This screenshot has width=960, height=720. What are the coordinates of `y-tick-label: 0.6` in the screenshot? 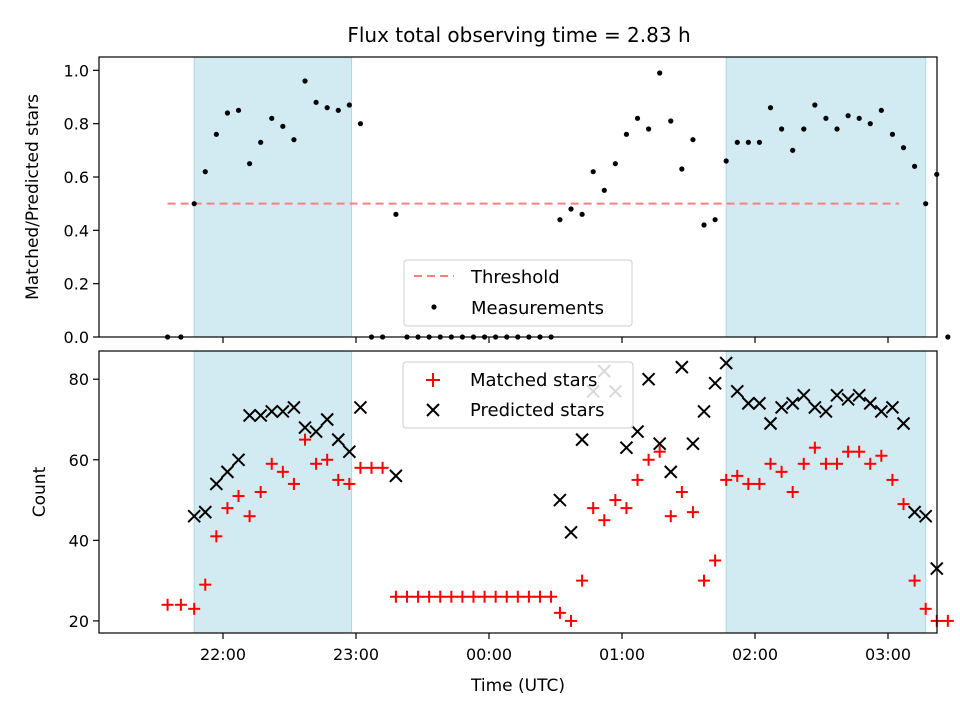 It's located at (76, 177).